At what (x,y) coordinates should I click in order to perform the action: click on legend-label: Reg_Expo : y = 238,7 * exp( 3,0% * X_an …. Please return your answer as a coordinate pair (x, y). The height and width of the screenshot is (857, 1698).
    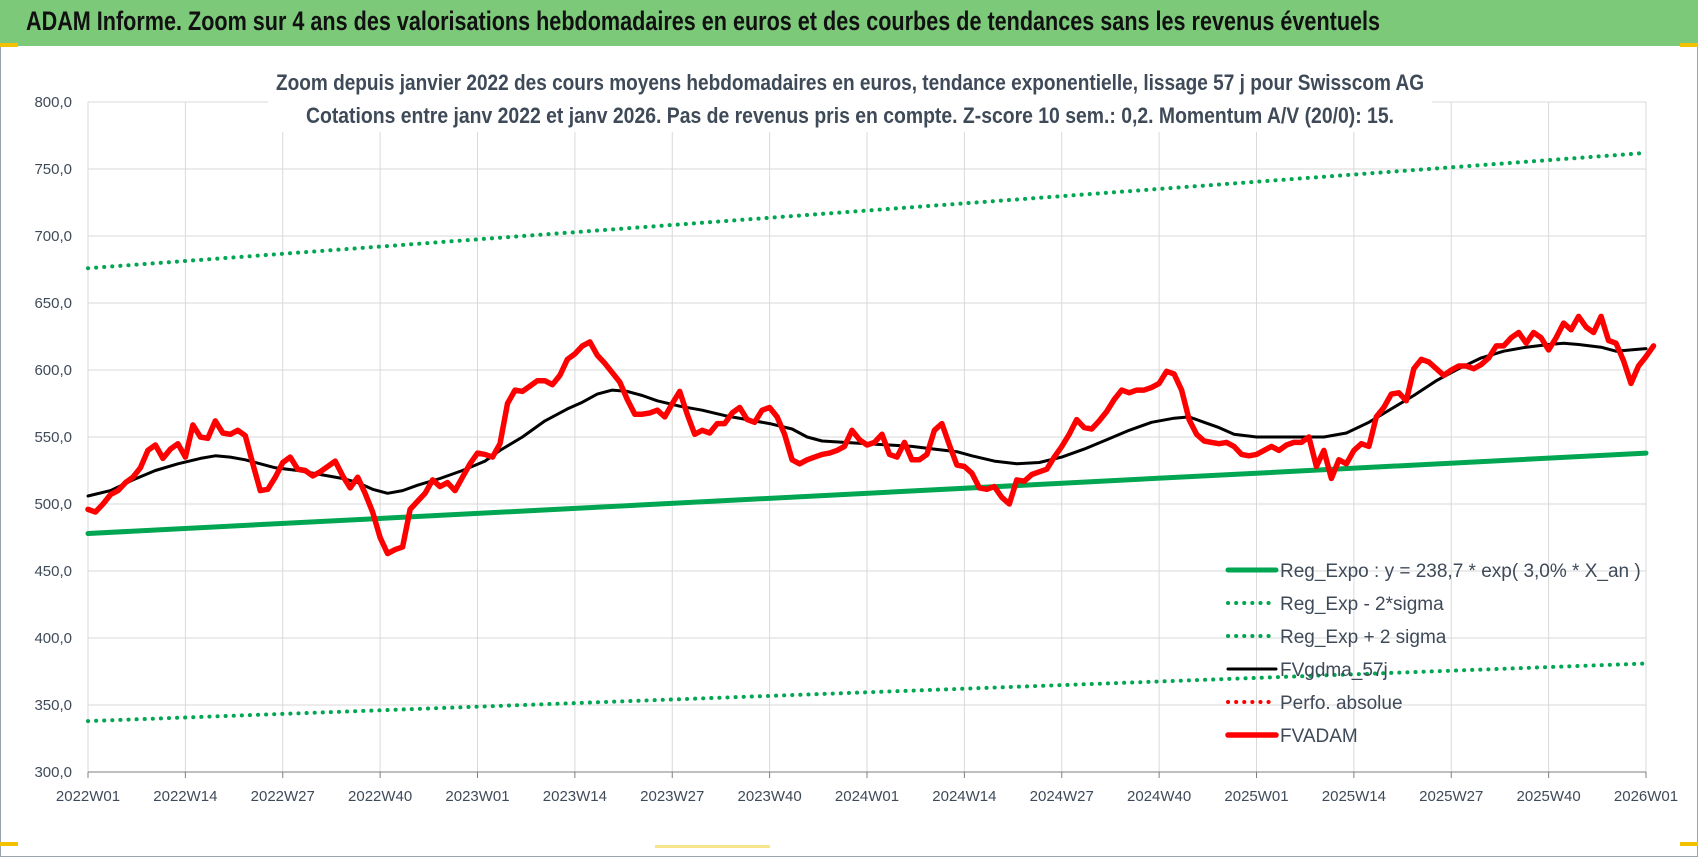
    Looking at the image, I should click on (1460, 571).